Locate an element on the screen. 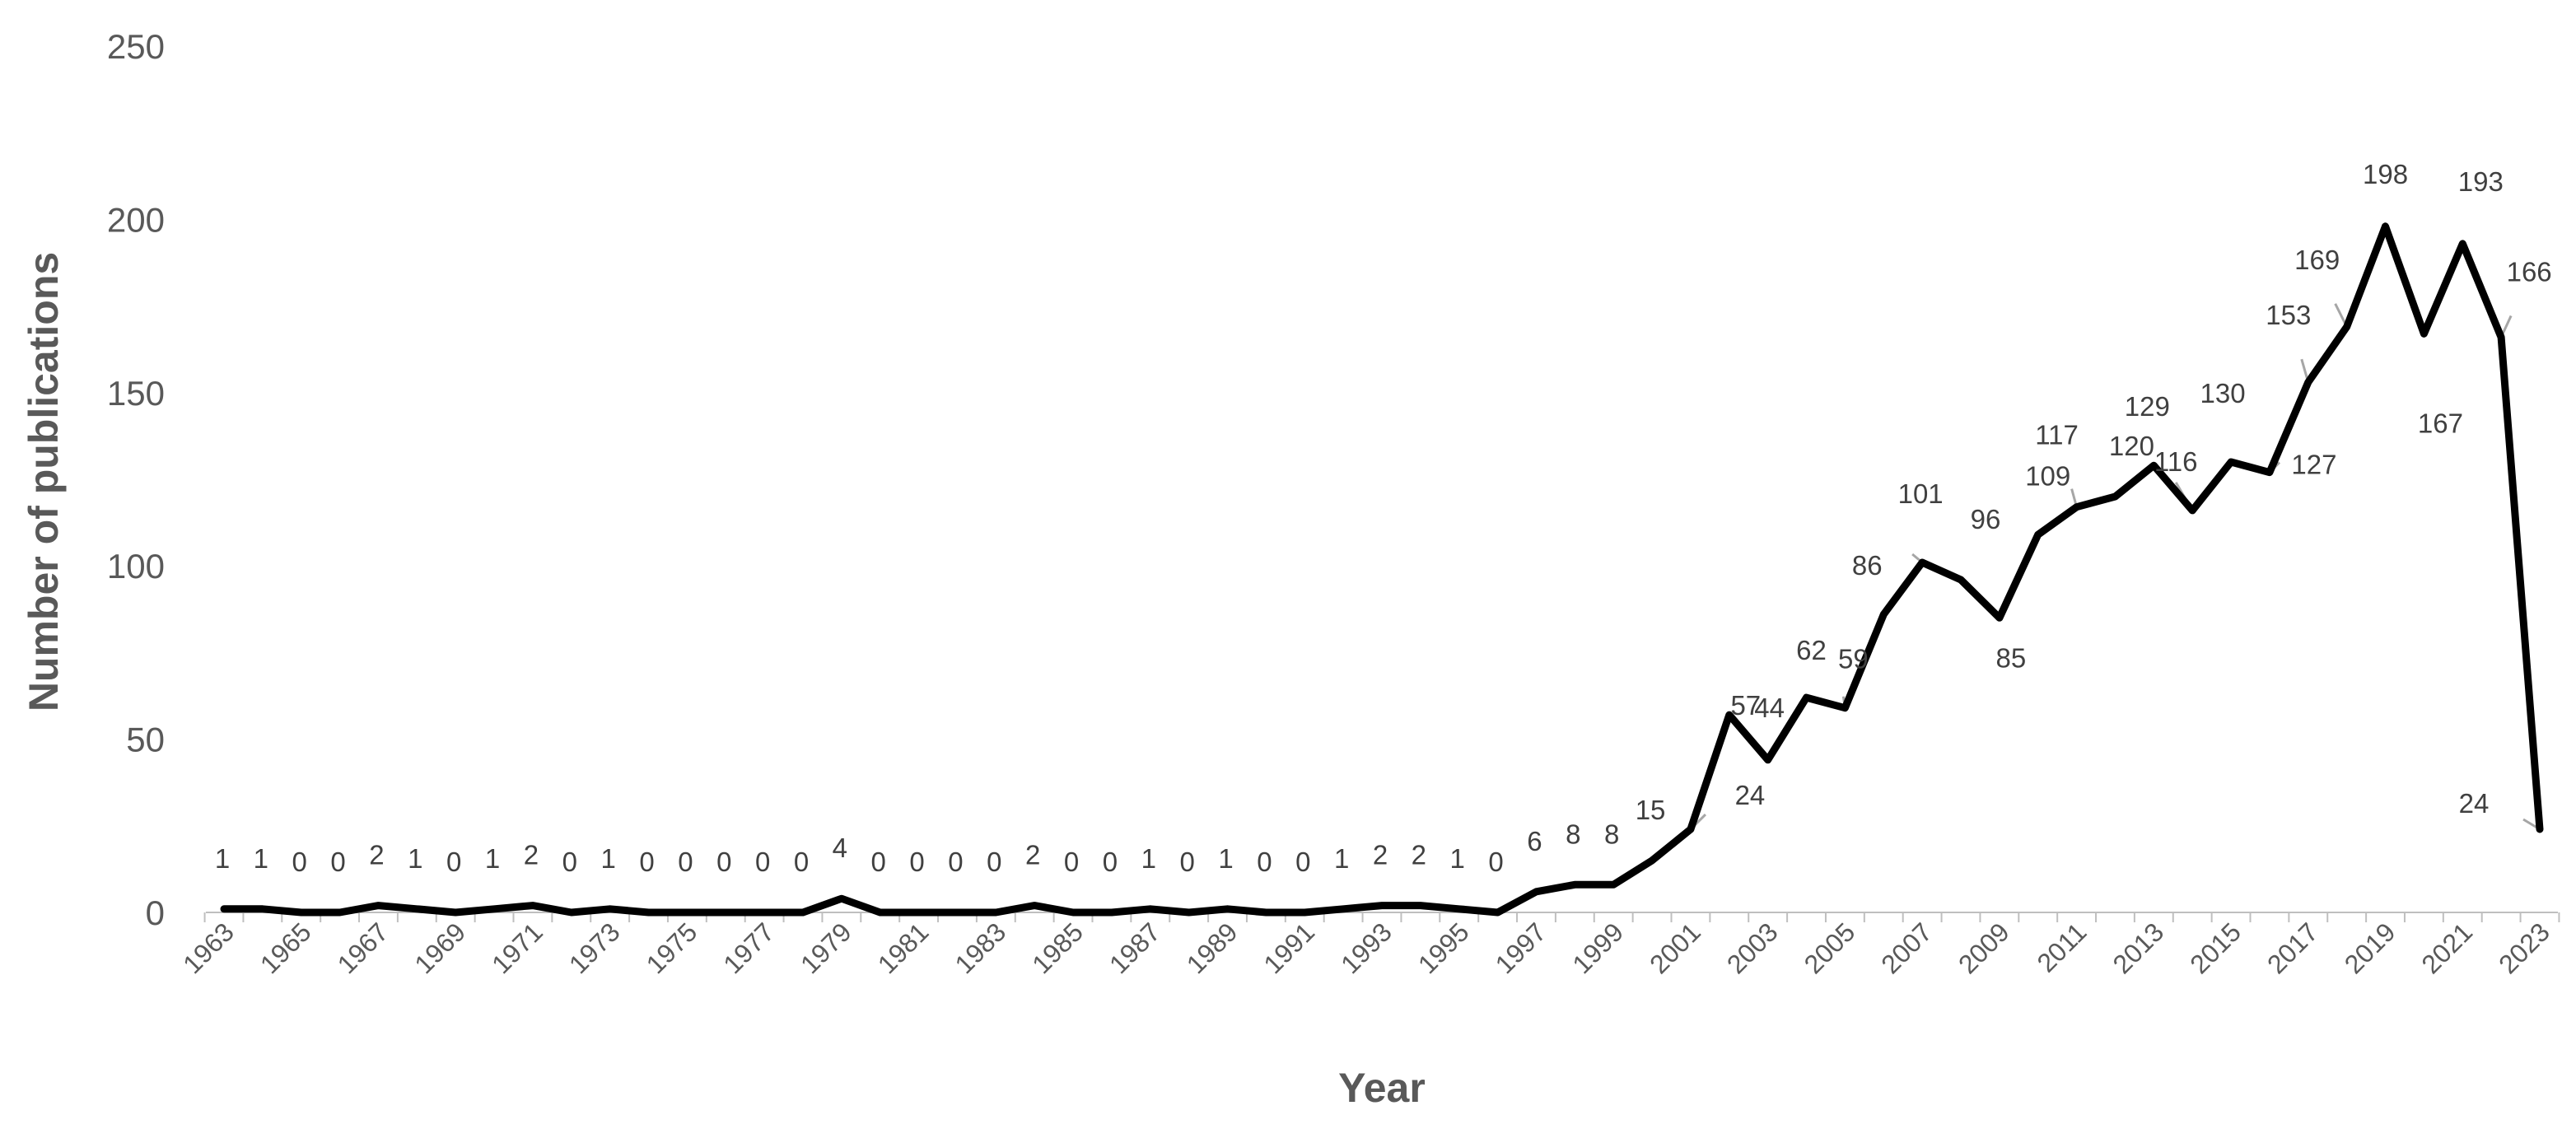  data-label: 198 is located at coordinates (2385, 174).